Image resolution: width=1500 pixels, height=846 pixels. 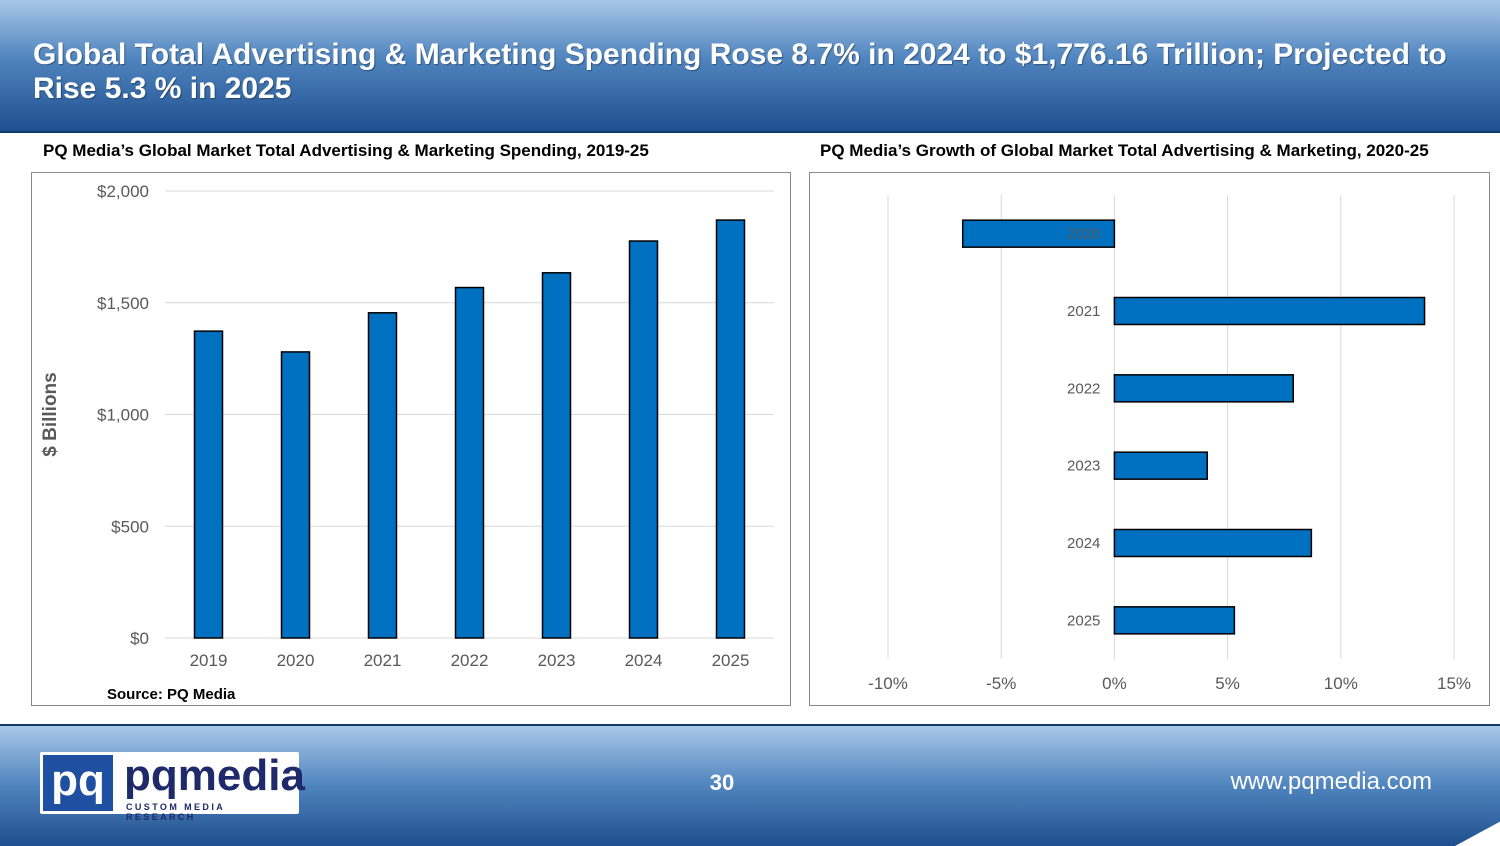 I want to click on website-link: www.pqmedia.com, so click(x=1331, y=781).